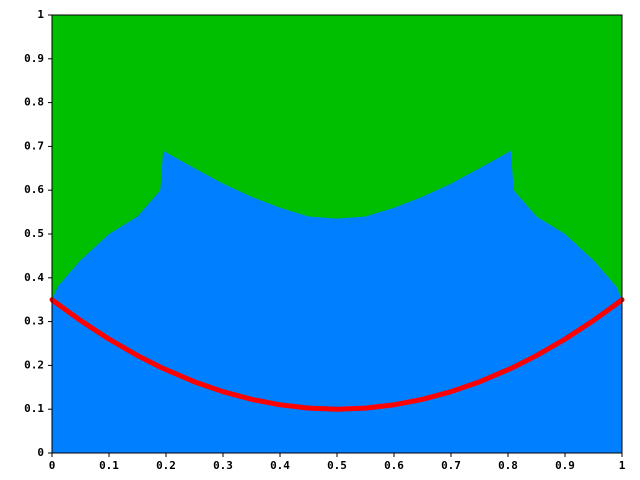 The height and width of the screenshot is (480, 640). What do you see at coordinates (34, 145) in the screenshot?
I see `y-tick-label: 0.7` at bounding box center [34, 145].